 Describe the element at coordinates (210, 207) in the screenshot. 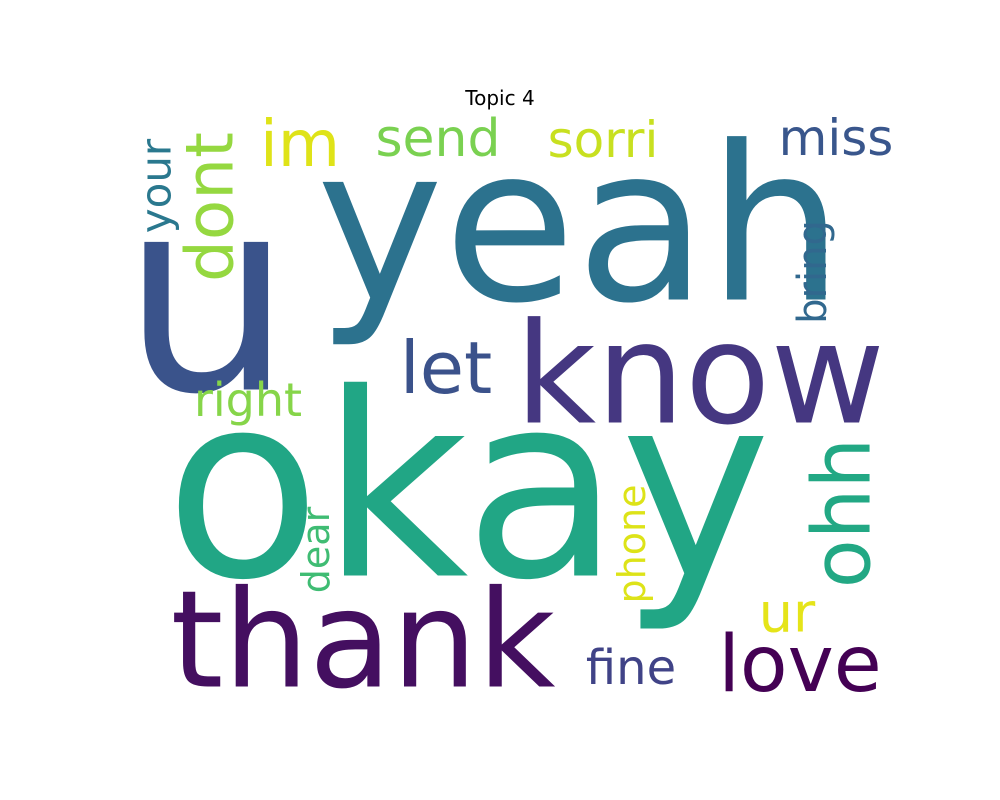

I see `word-dont: dont` at that location.